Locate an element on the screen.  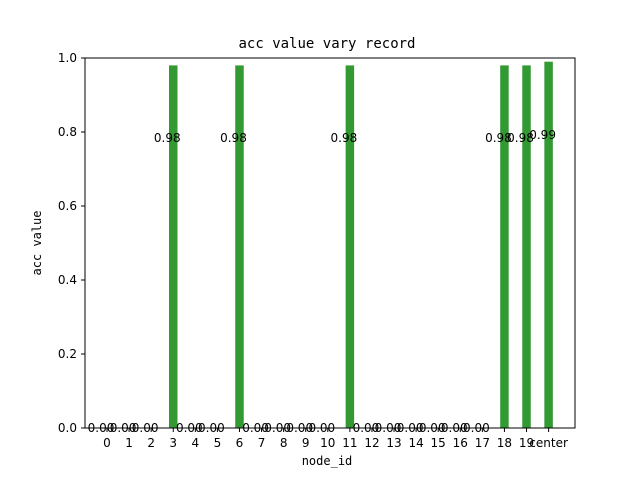
y-axis: 0.0 0.2 0.4 0.6 0.8 1.0 is located at coordinates (71, 243).